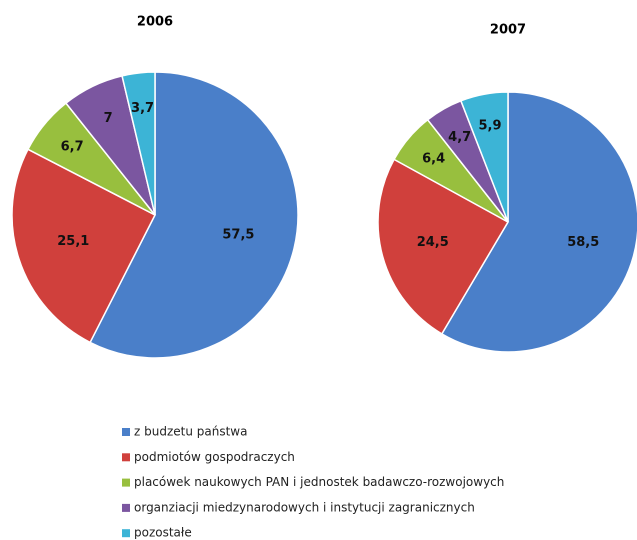  Describe the element at coordinates (433, 242) in the screenshot. I see `data-label: 24,5` at that location.